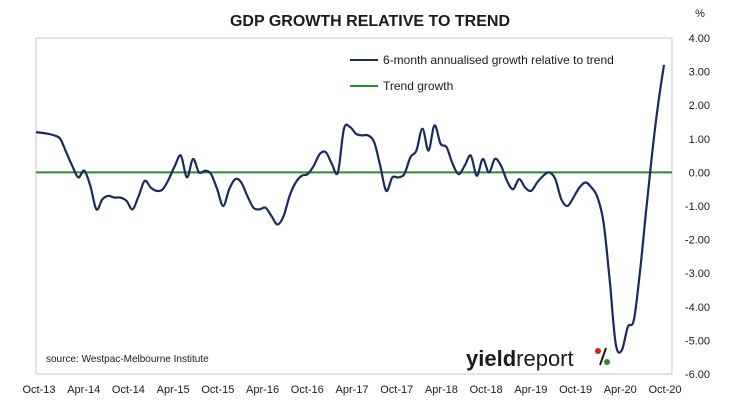  I want to click on x-tick-label: Oct-14, so click(128, 390).